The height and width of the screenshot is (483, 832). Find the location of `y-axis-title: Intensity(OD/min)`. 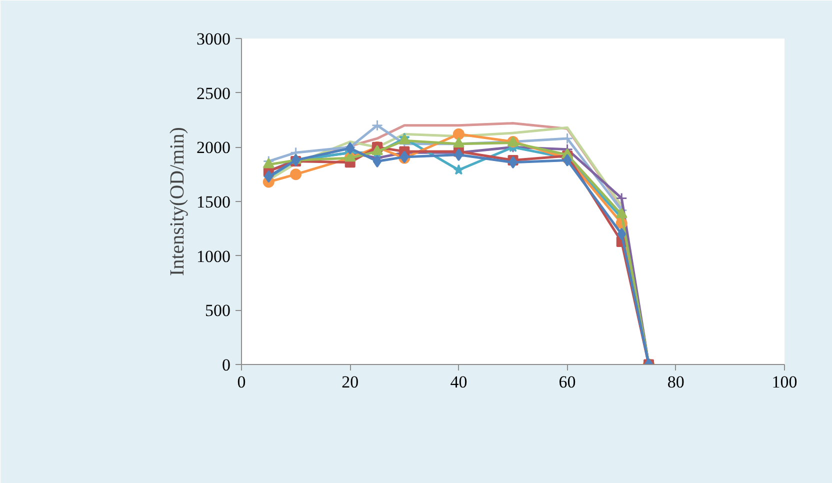

y-axis-title: Intensity(OD/min) is located at coordinates (177, 201).